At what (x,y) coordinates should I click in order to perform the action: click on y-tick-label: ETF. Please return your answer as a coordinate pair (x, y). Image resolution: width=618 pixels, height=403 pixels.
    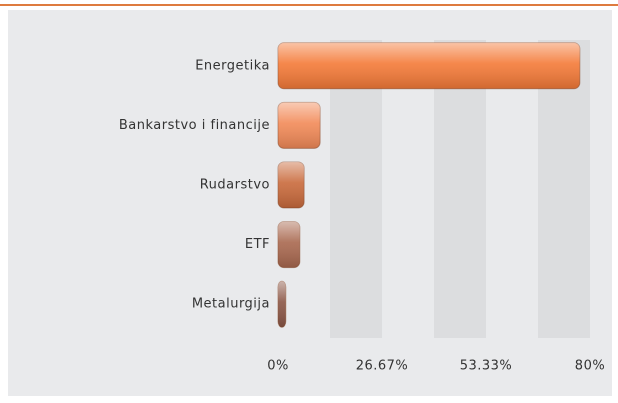
    Looking at the image, I should click on (257, 244).